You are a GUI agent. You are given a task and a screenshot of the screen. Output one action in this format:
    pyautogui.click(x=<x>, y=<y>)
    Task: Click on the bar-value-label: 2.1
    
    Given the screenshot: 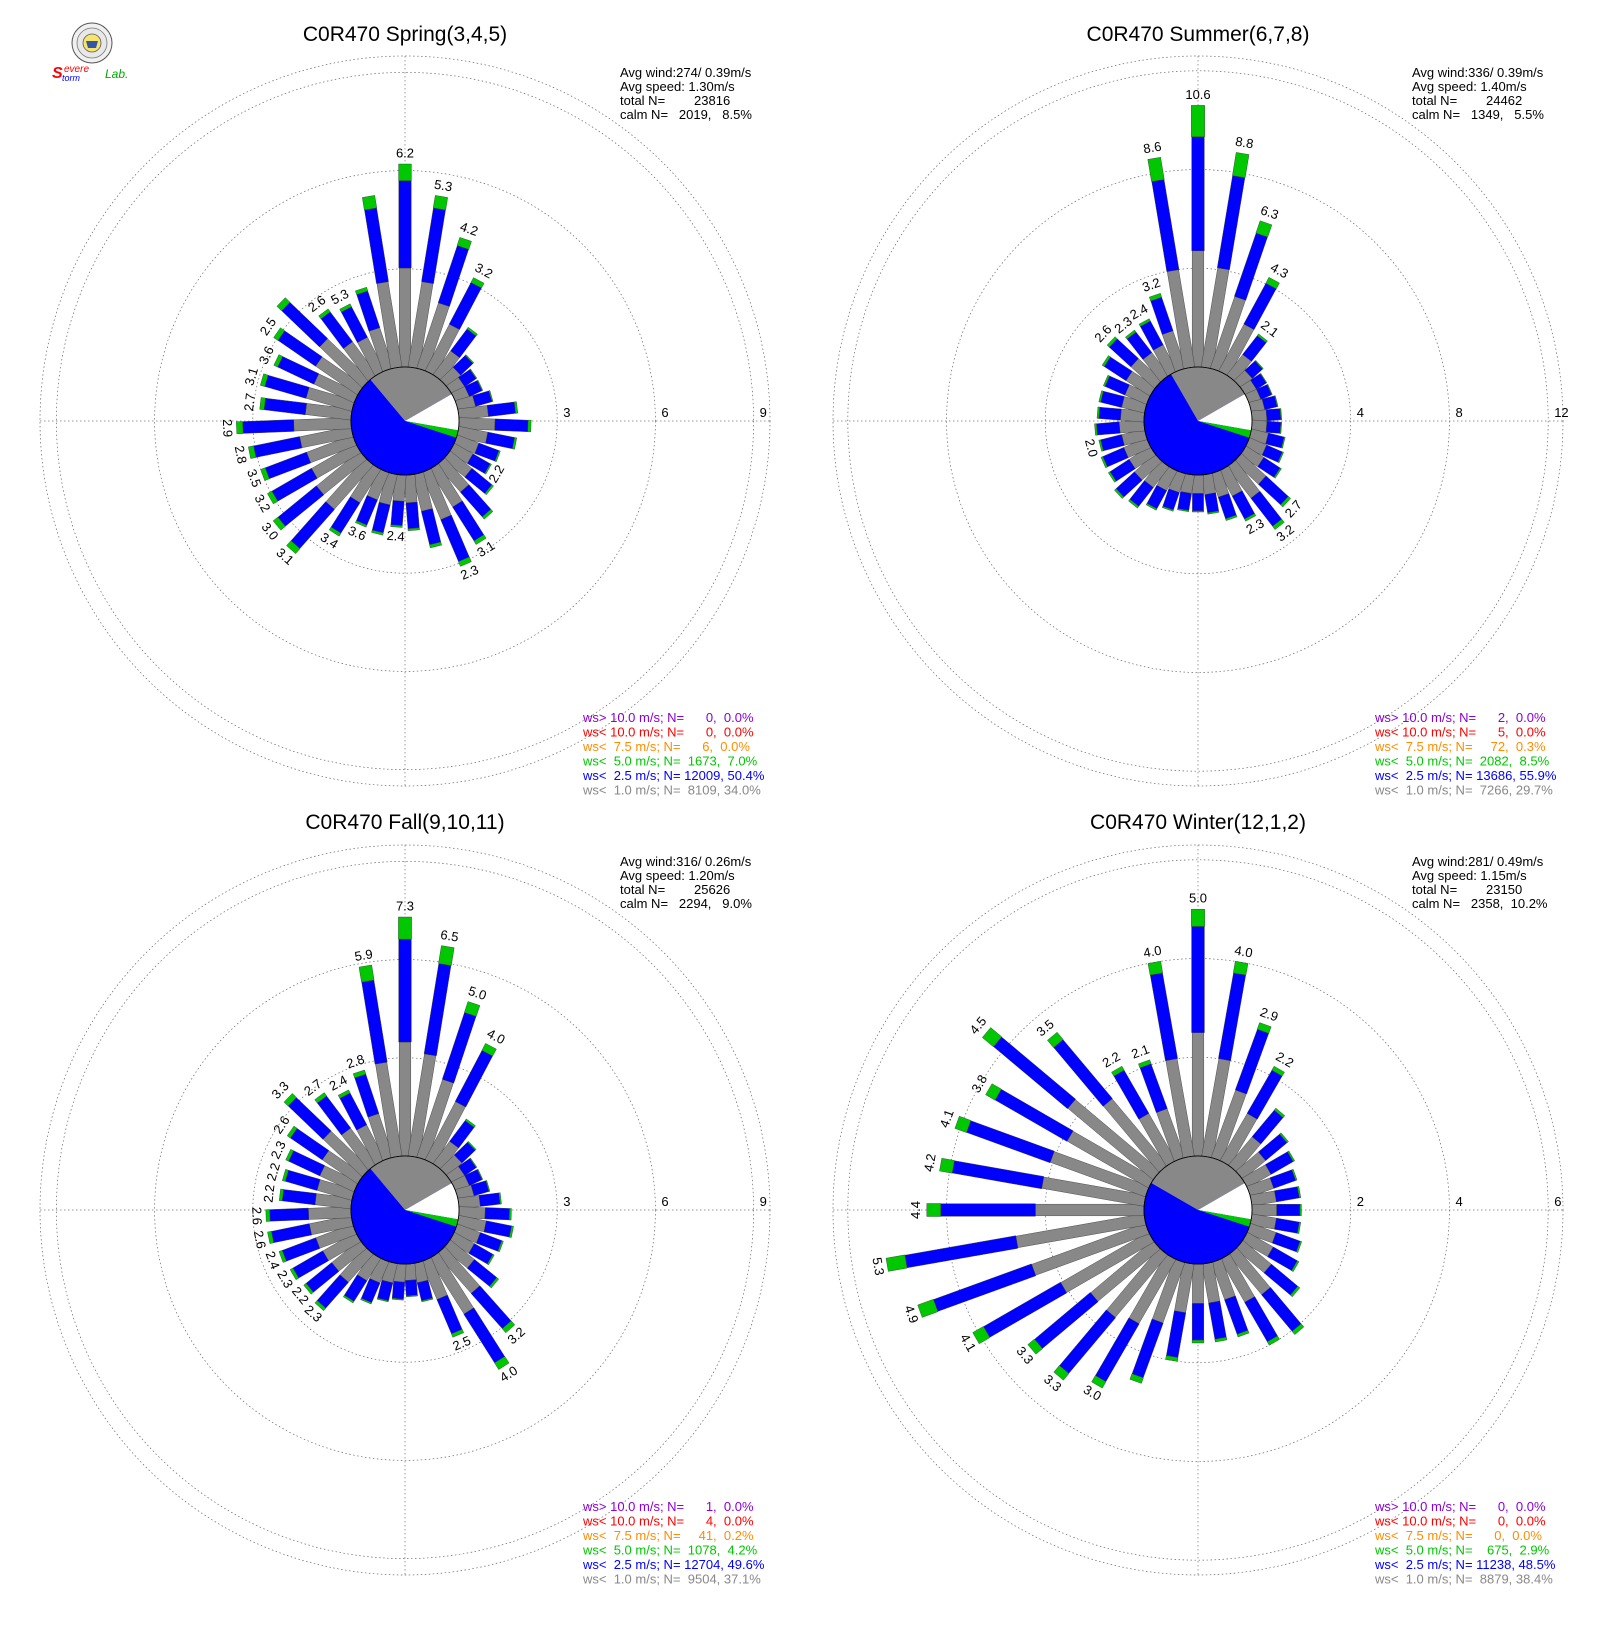 What is the action you would take?
    pyautogui.click(x=1140, y=1051)
    